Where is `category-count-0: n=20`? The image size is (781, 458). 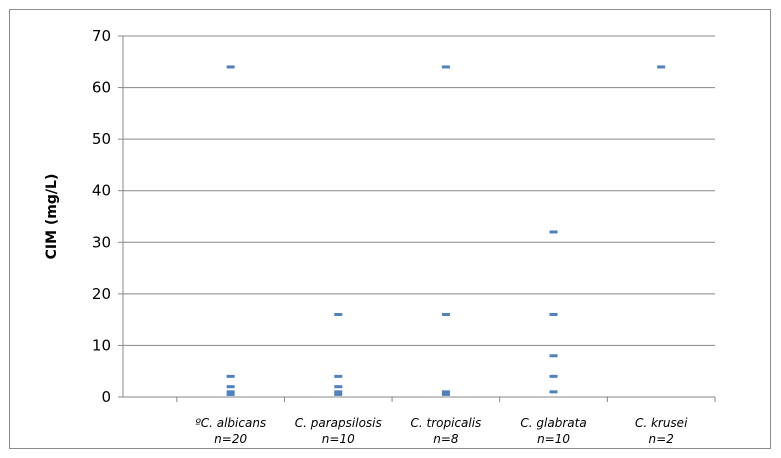
category-count-0: n=20 is located at coordinates (230, 439).